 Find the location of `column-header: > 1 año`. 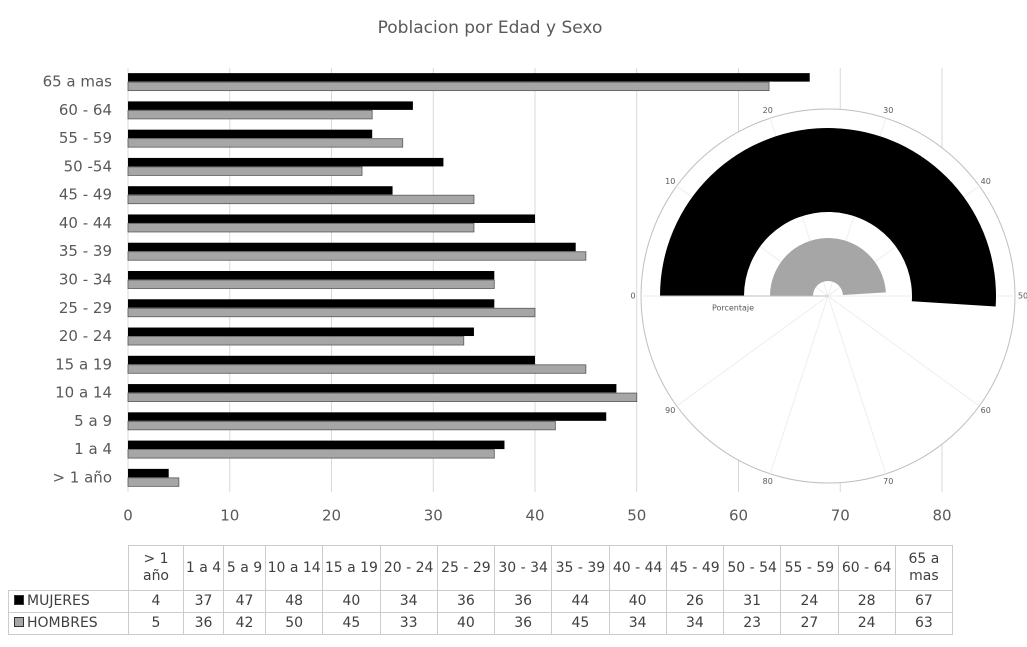

column-header: > 1 año is located at coordinates (156, 568).